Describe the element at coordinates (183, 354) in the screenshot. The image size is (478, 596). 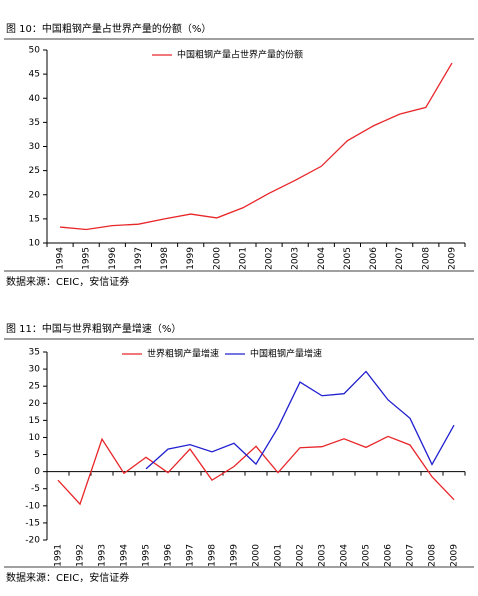
I see `legend-label: 世界粗钢产量增速` at that location.